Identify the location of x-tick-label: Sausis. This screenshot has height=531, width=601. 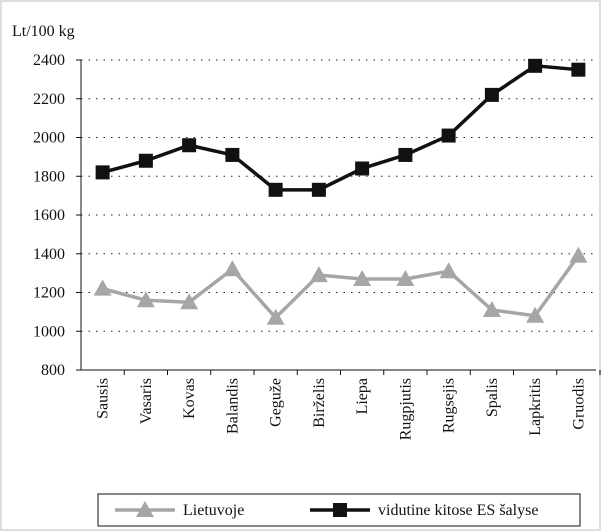
(103, 398).